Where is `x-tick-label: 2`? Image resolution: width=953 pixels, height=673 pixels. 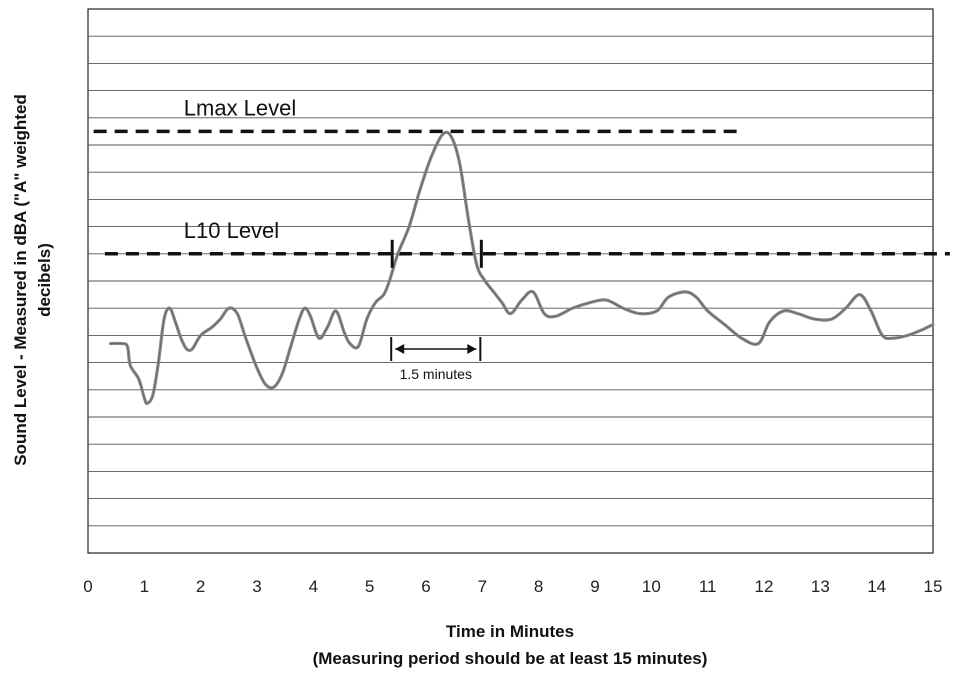
x-tick-label: 2 is located at coordinates (200, 586).